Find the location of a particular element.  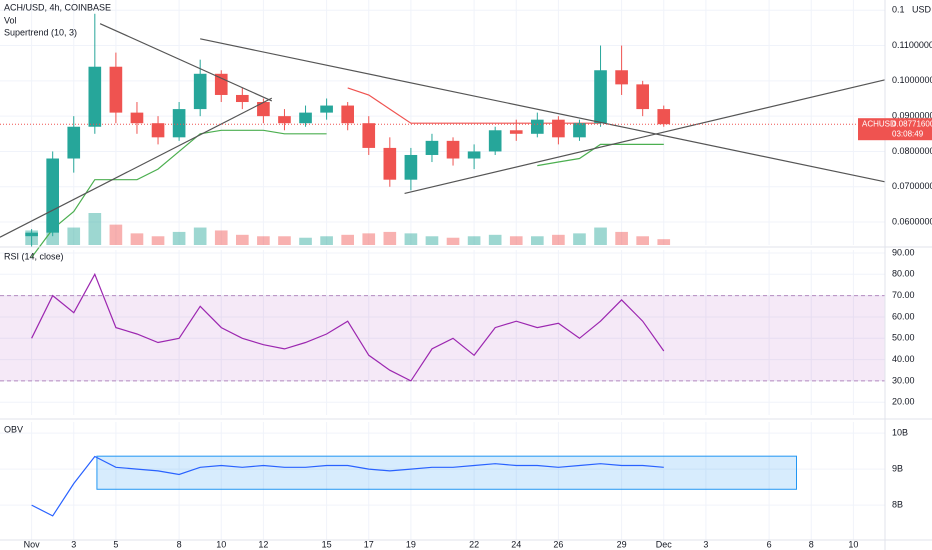

currency: USD is located at coordinates (922, 9).